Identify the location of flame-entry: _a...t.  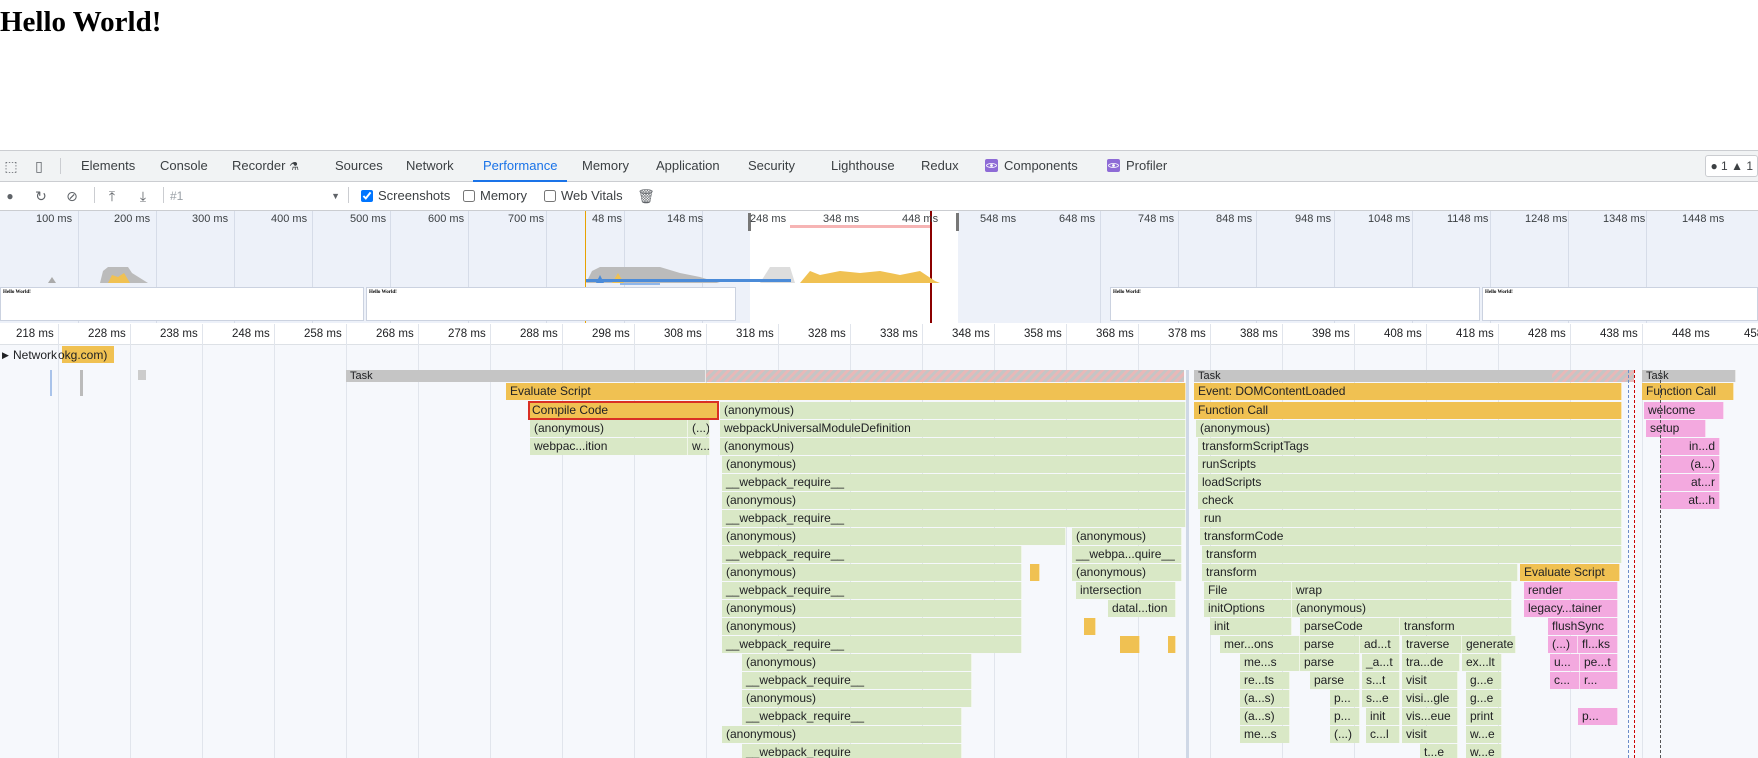
(1381, 662).